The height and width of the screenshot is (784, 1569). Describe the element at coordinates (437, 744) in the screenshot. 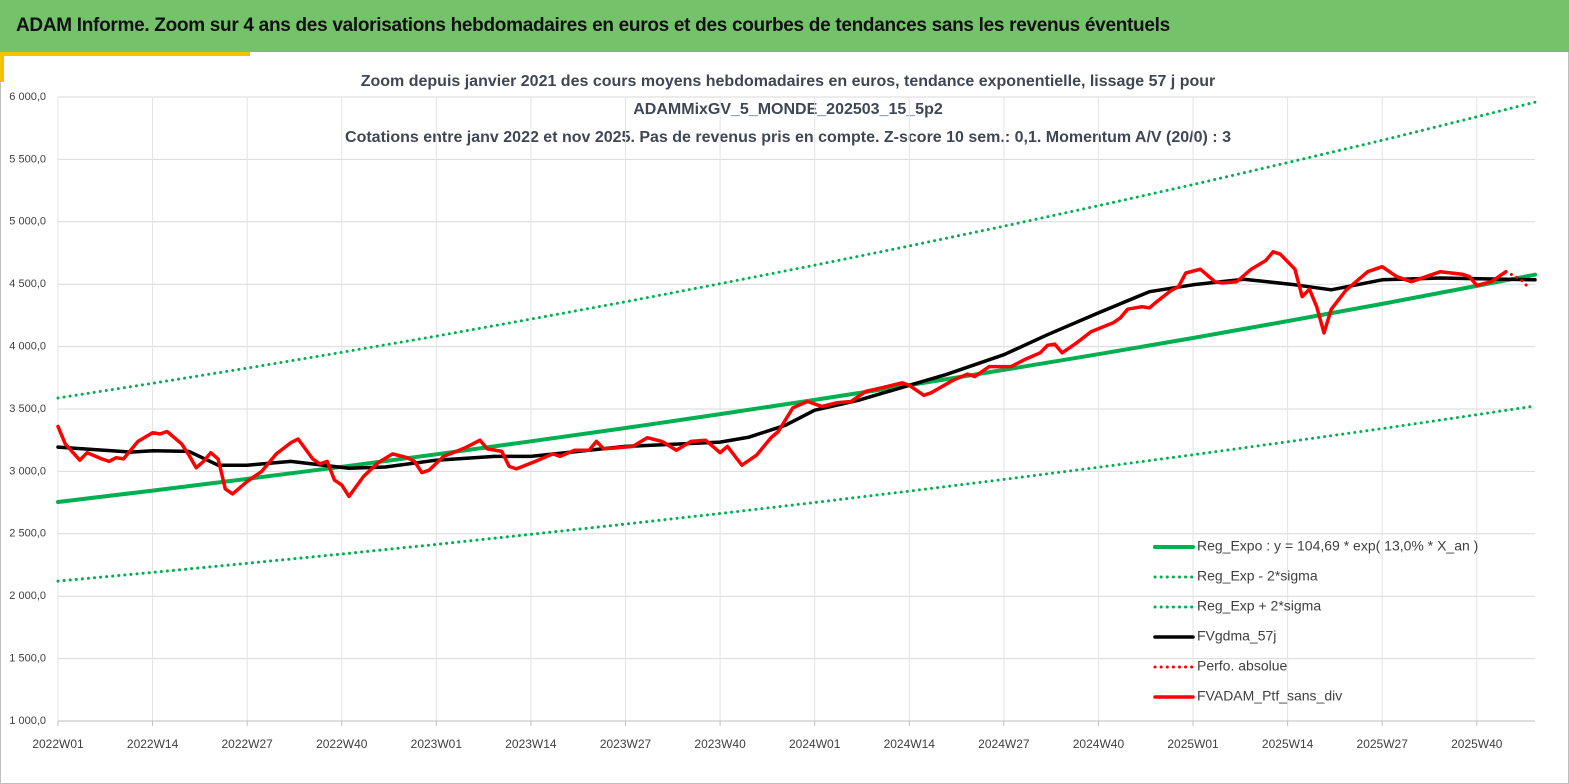

I see `x-tick-label: 2023W01` at that location.